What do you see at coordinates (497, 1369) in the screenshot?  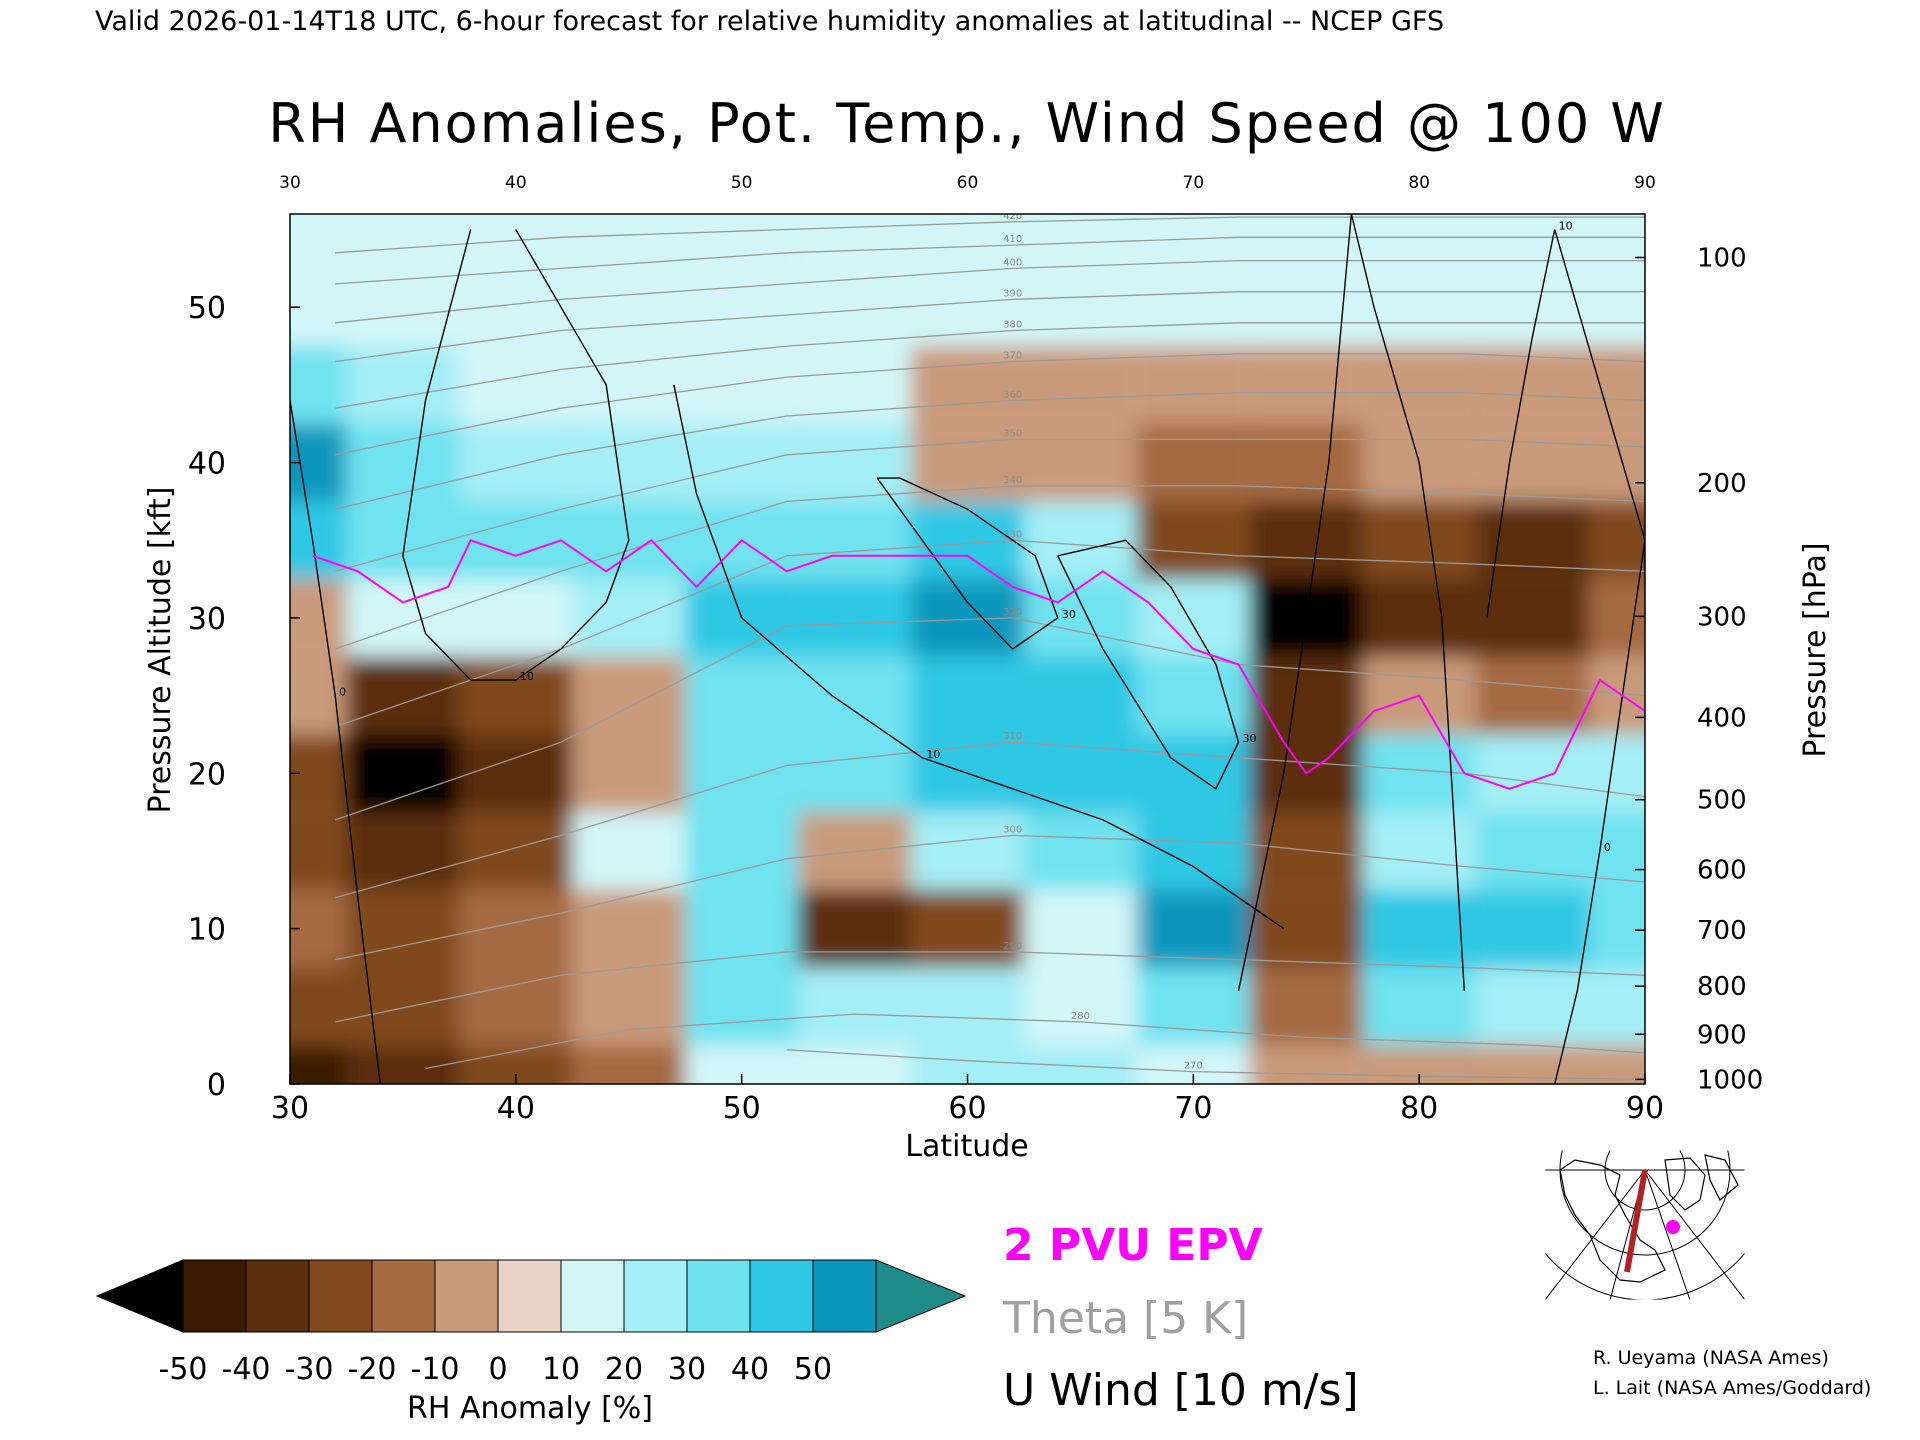 I see `colorbar-tick-label: 0` at bounding box center [497, 1369].